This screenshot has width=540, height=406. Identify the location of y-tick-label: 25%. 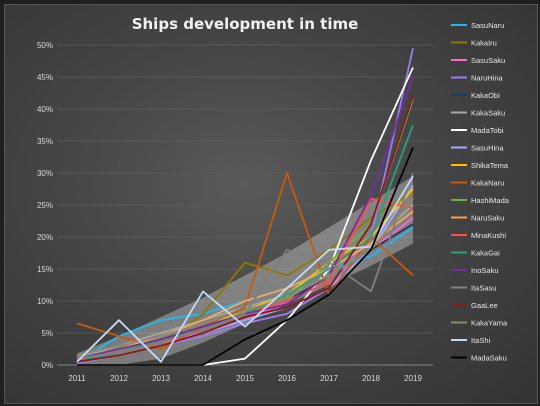
(45, 205).